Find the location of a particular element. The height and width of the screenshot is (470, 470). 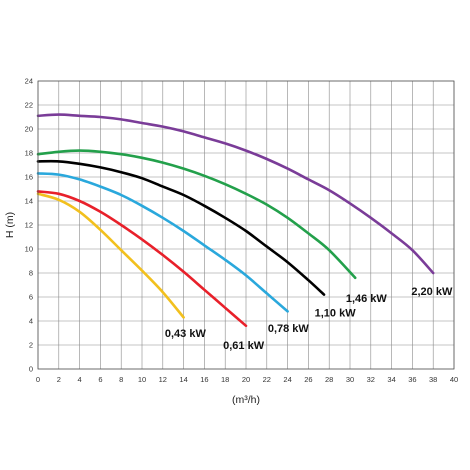

y-tick-label: 18 is located at coordinates (29, 153).